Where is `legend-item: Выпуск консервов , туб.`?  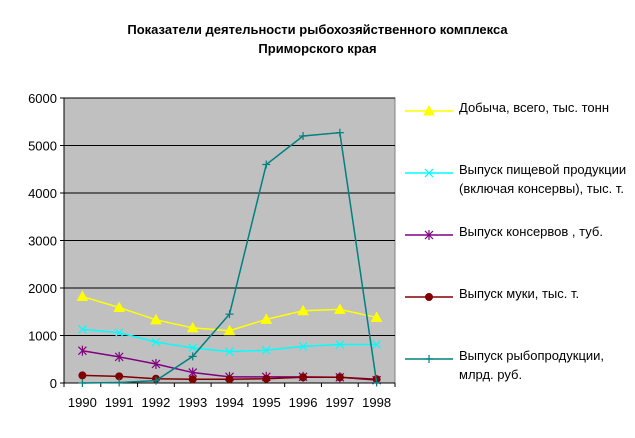 legend-item: Выпуск консервов , туб. is located at coordinates (518, 231).